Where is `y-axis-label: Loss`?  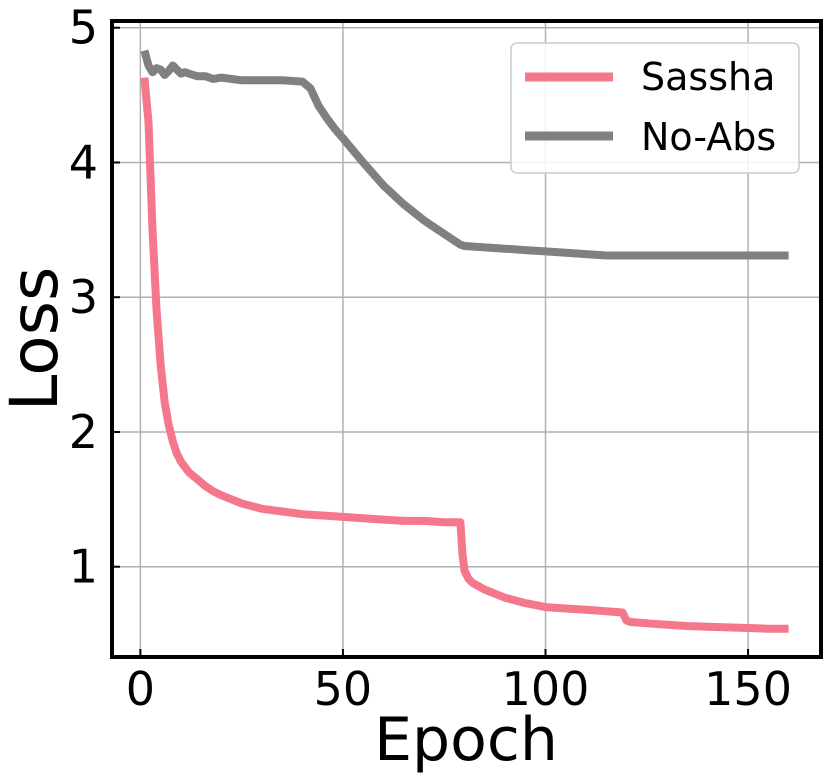 y-axis-label: Loss is located at coordinates (36, 339).